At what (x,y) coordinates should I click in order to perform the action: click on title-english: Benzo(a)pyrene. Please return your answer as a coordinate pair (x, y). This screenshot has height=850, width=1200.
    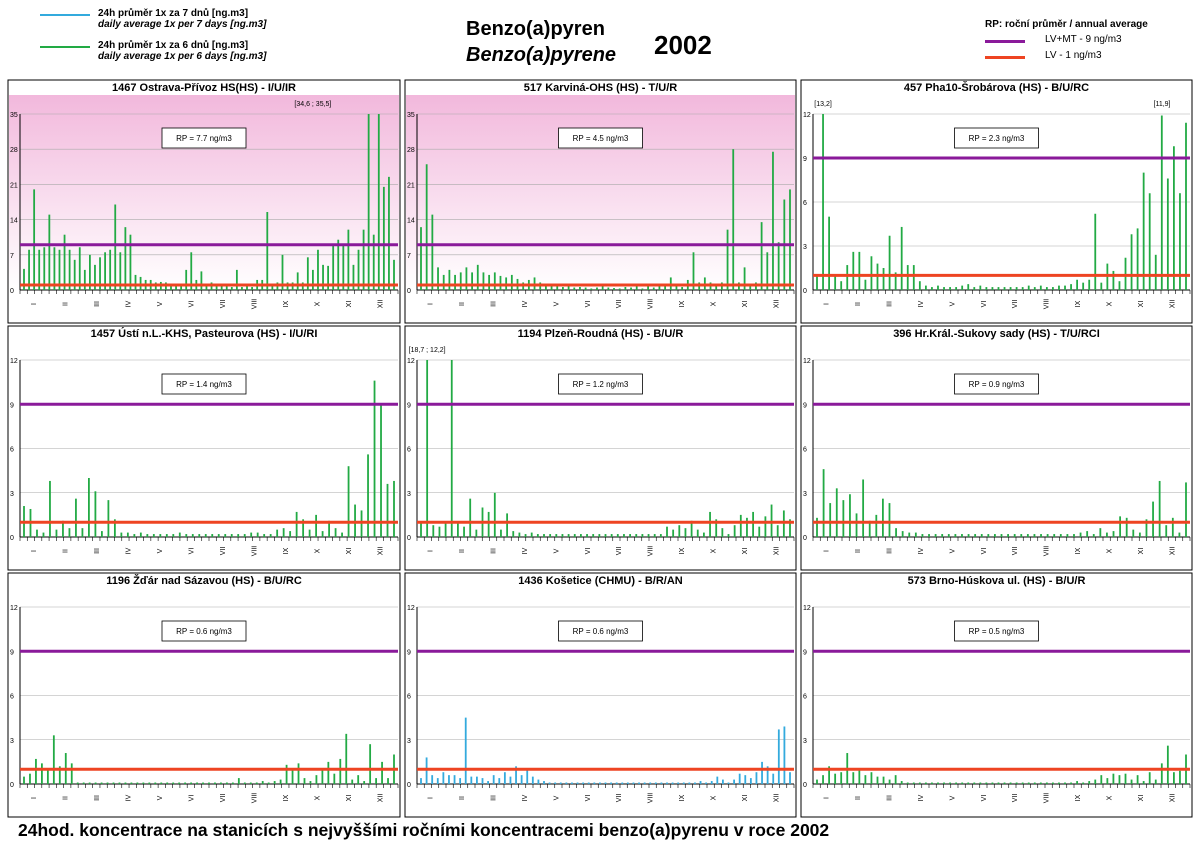
    Looking at the image, I should click on (541, 55).